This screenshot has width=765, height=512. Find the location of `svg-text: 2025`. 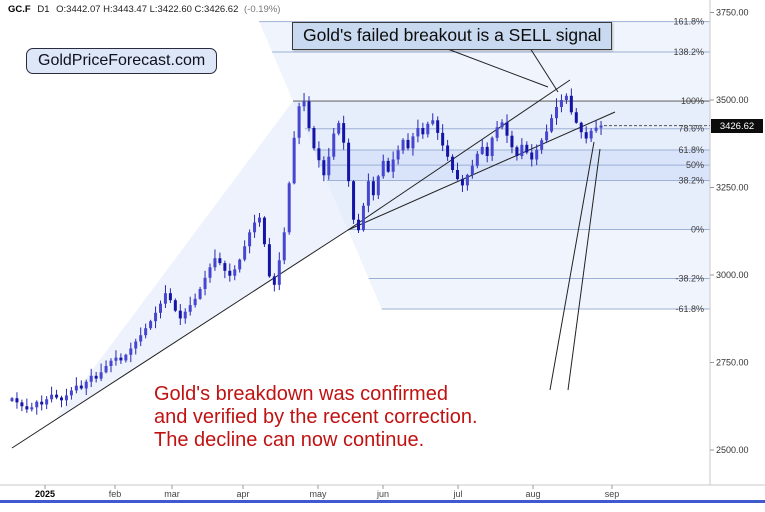

svg-text: 2025 is located at coordinates (45, 494).